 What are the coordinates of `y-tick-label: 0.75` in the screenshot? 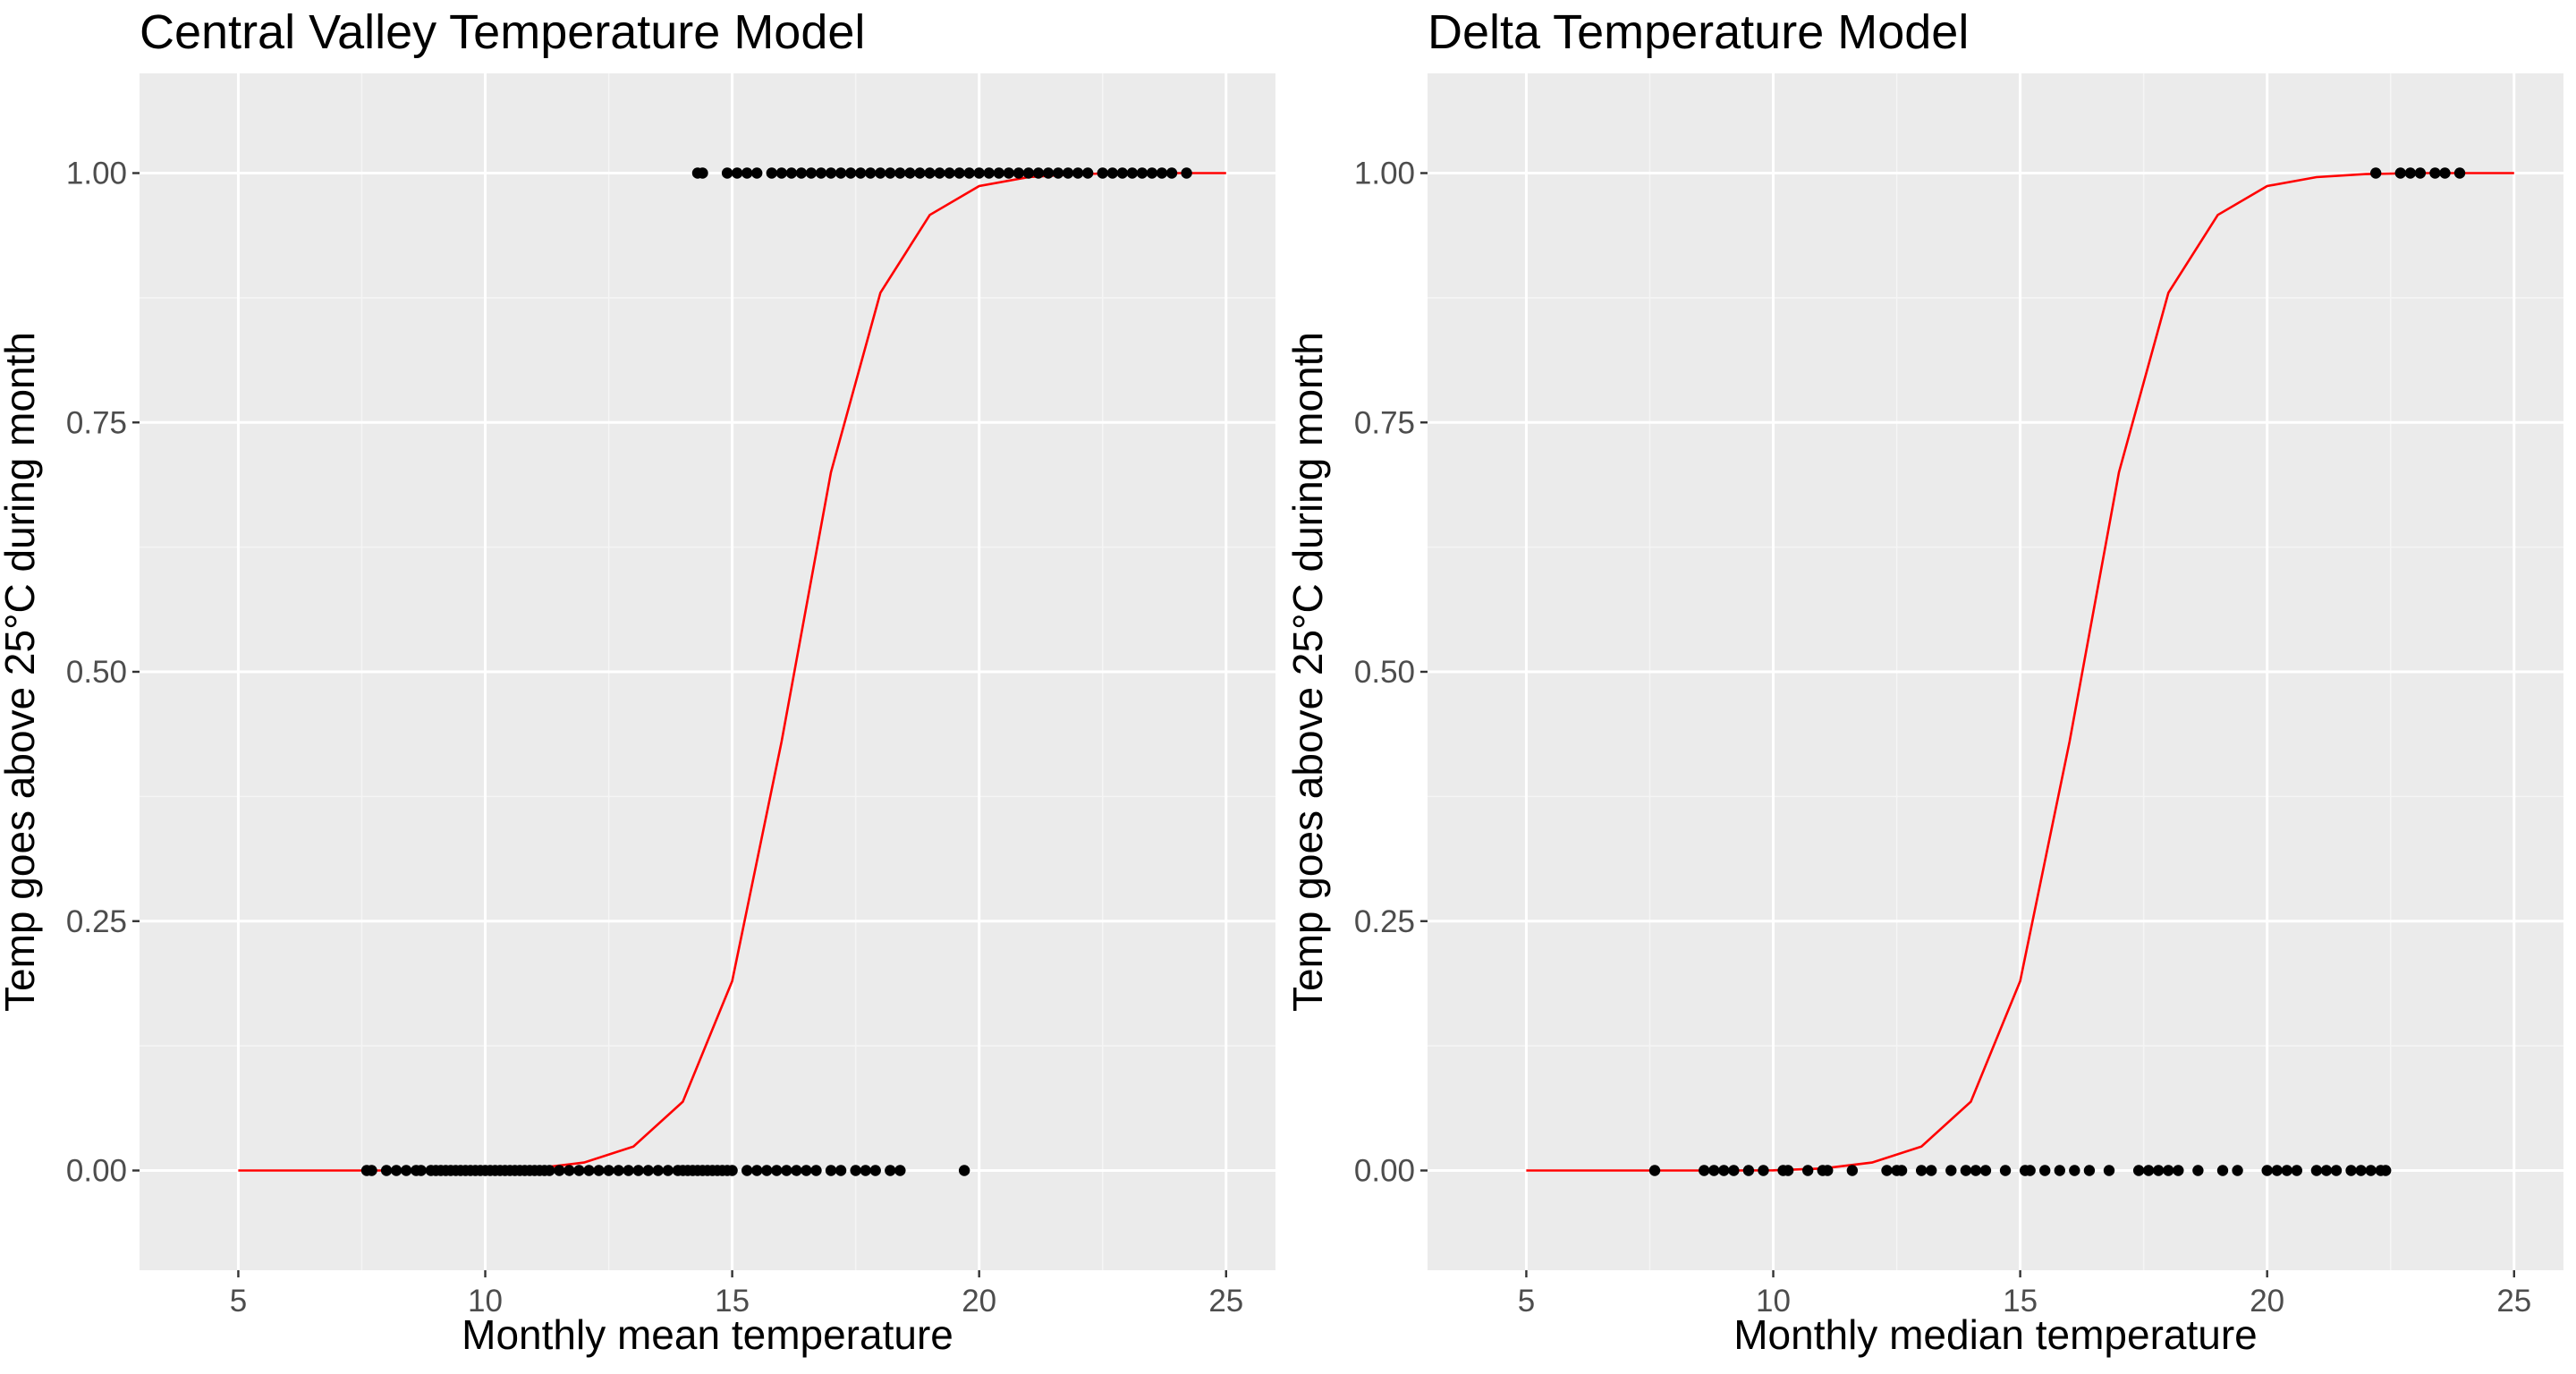 It's located at (96, 422).